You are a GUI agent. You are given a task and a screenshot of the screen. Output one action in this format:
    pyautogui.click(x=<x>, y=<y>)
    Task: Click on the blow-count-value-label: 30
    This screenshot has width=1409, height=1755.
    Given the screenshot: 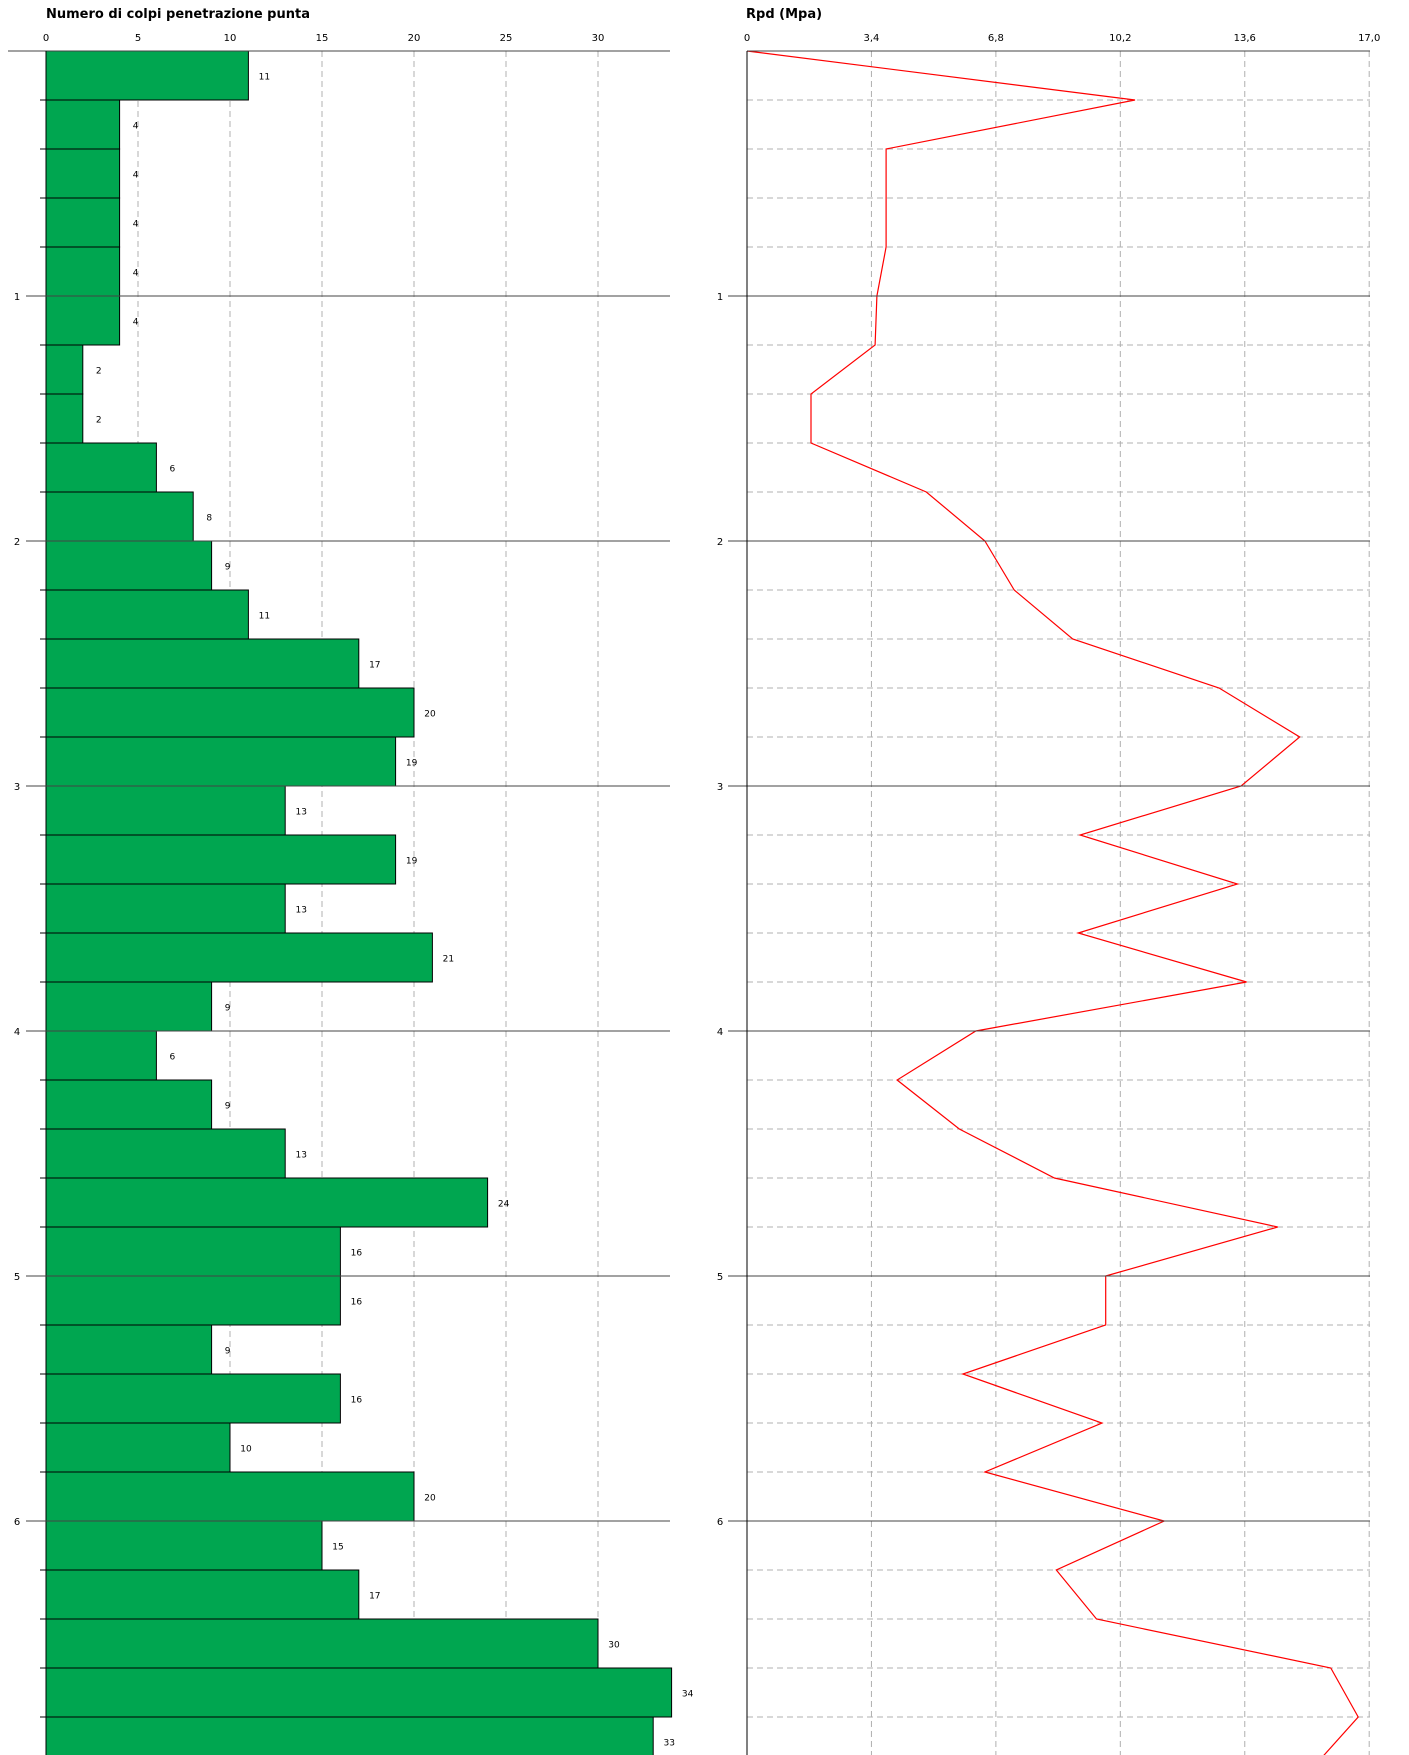 What is the action you would take?
    pyautogui.click(x=614, y=1646)
    